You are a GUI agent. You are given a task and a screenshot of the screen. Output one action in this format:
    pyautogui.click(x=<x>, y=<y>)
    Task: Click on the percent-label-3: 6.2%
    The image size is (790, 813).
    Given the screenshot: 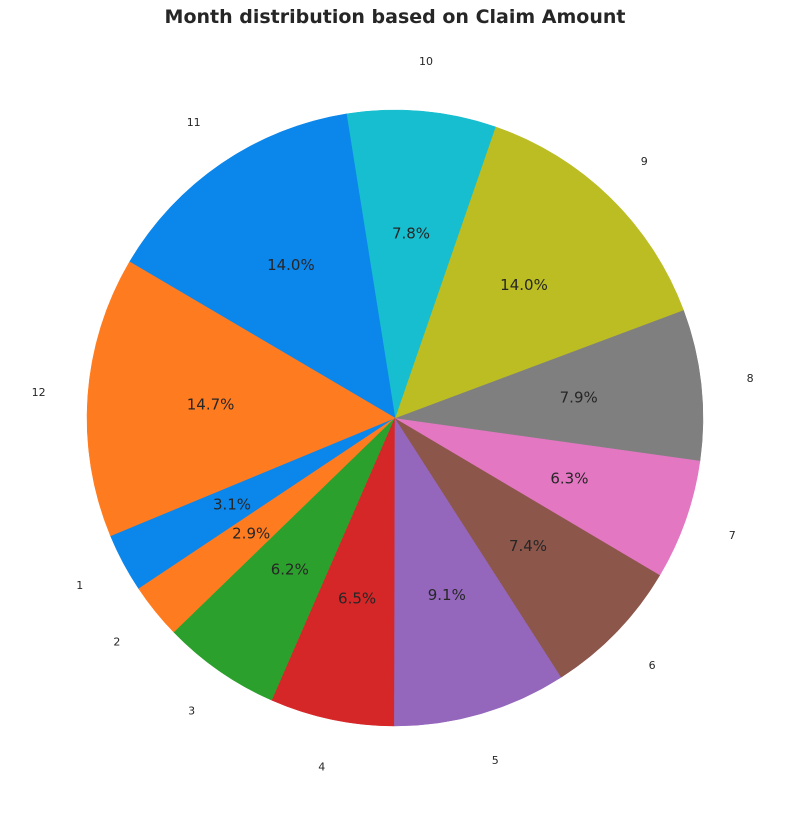 What is the action you would take?
    pyautogui.click(x=290, y=569)
    